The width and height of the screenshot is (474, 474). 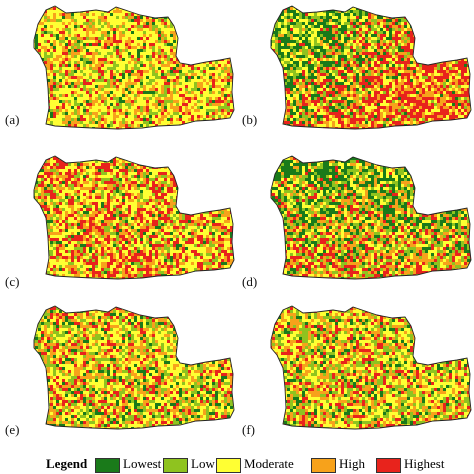 I want to click on panel-label-f: (f), so click(x=248, y=429).